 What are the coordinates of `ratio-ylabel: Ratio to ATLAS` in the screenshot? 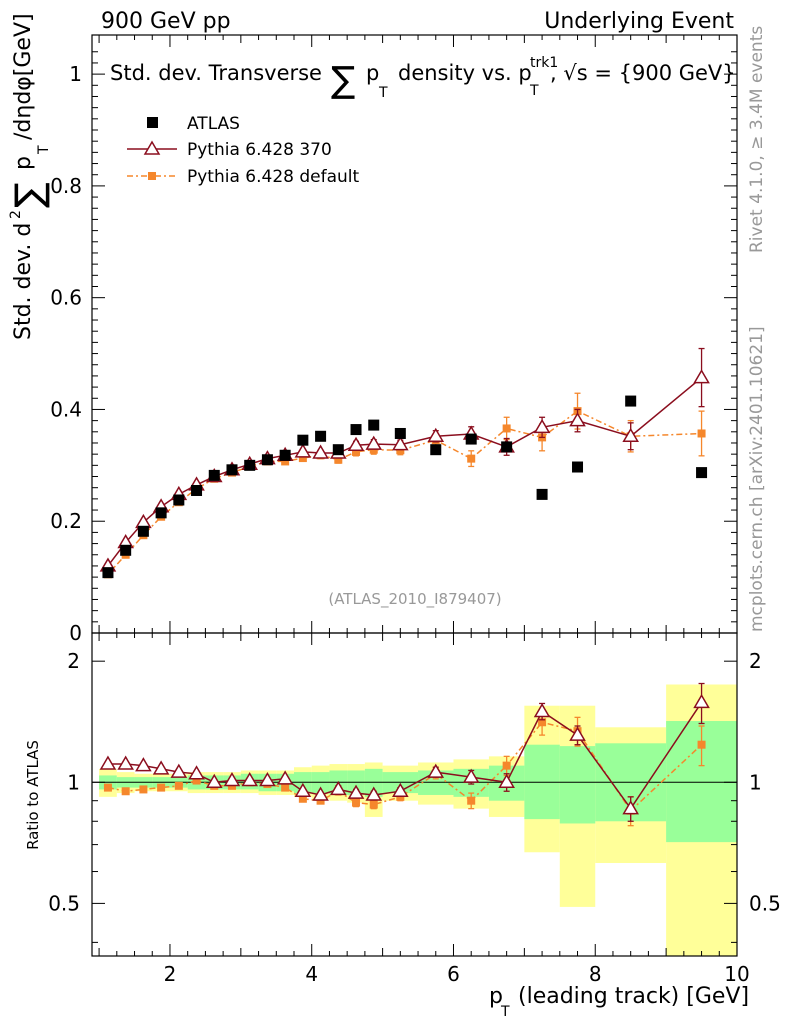 It's located at (33, 795).